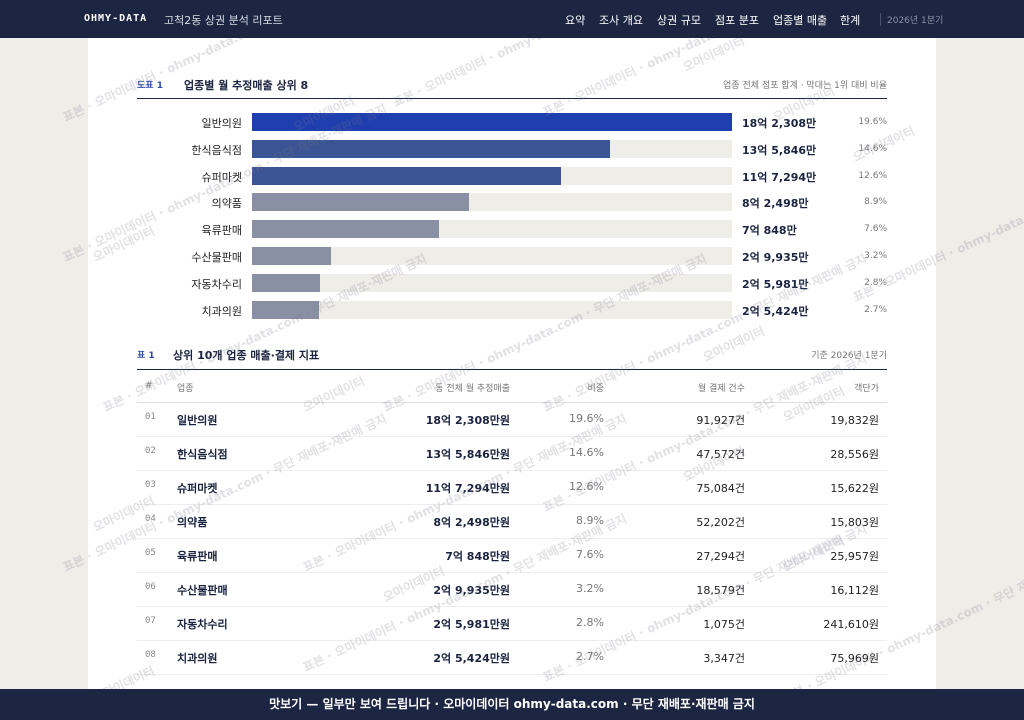 The height and width of the screenshot is (720, 1024). I want to click on table-cell: 16,112원, so click(854, 590).